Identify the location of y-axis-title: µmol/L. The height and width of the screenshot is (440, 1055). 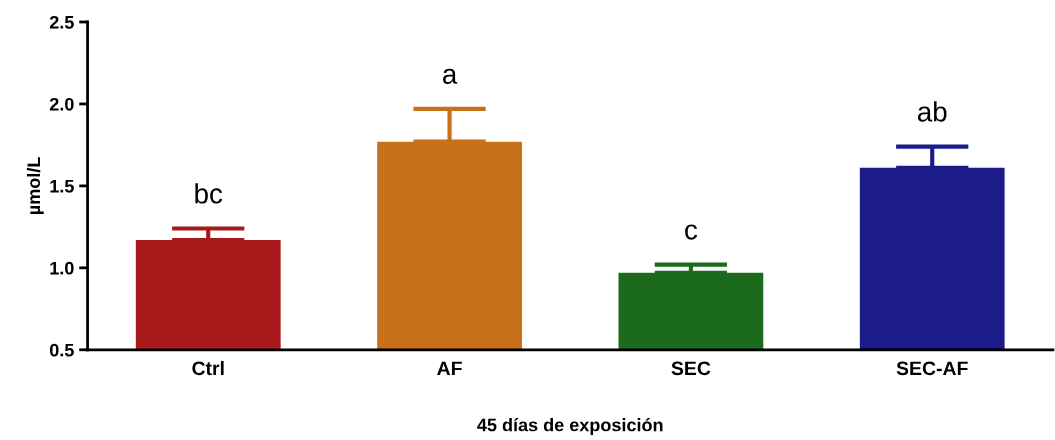
(35, 185).